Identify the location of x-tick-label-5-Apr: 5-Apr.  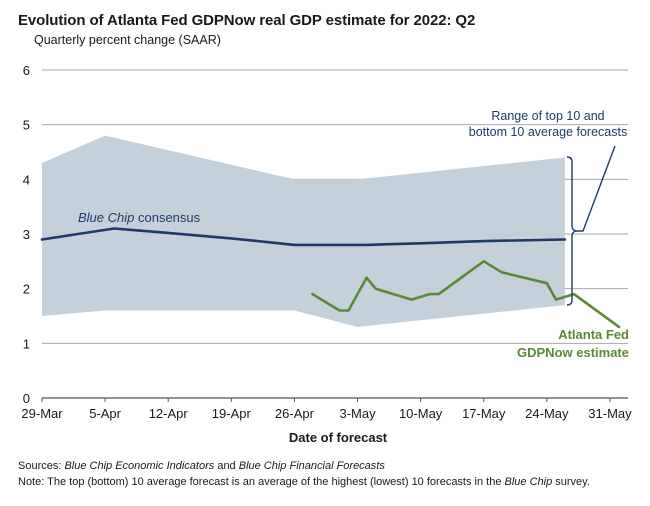
(105, 413).